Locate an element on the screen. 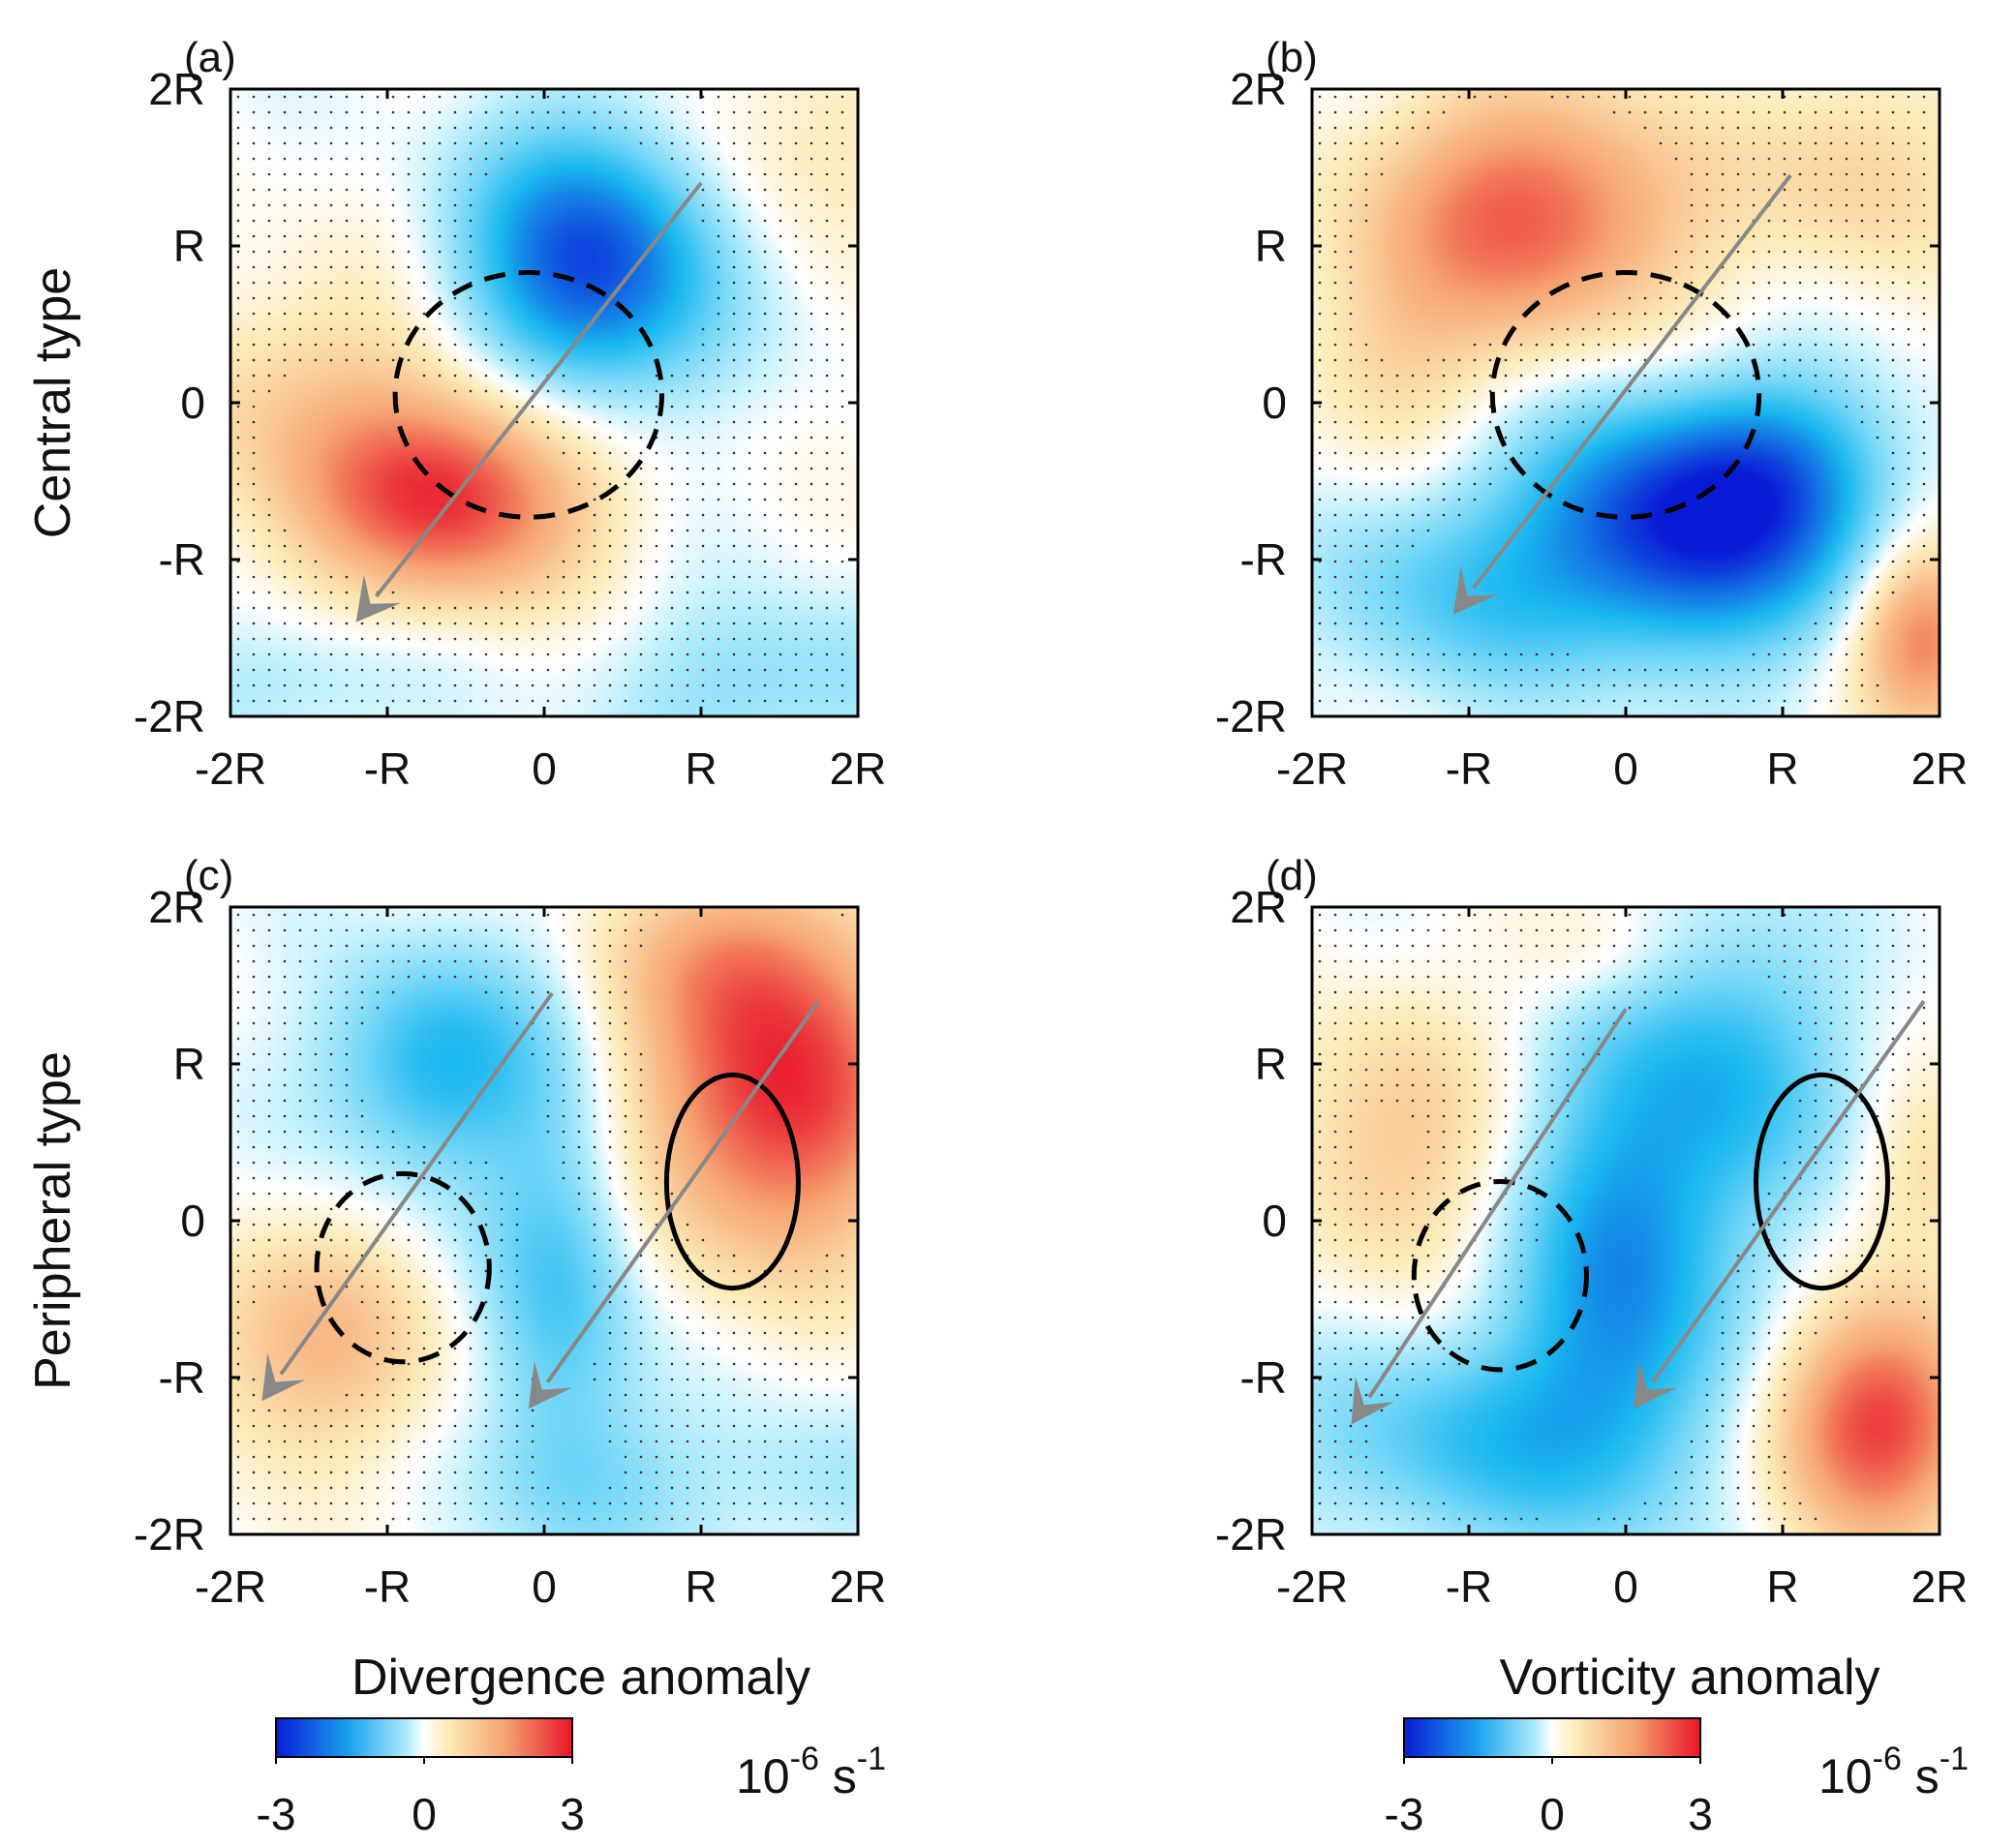  y-tick-c-0: 2R is located at coordinates (177, 907).